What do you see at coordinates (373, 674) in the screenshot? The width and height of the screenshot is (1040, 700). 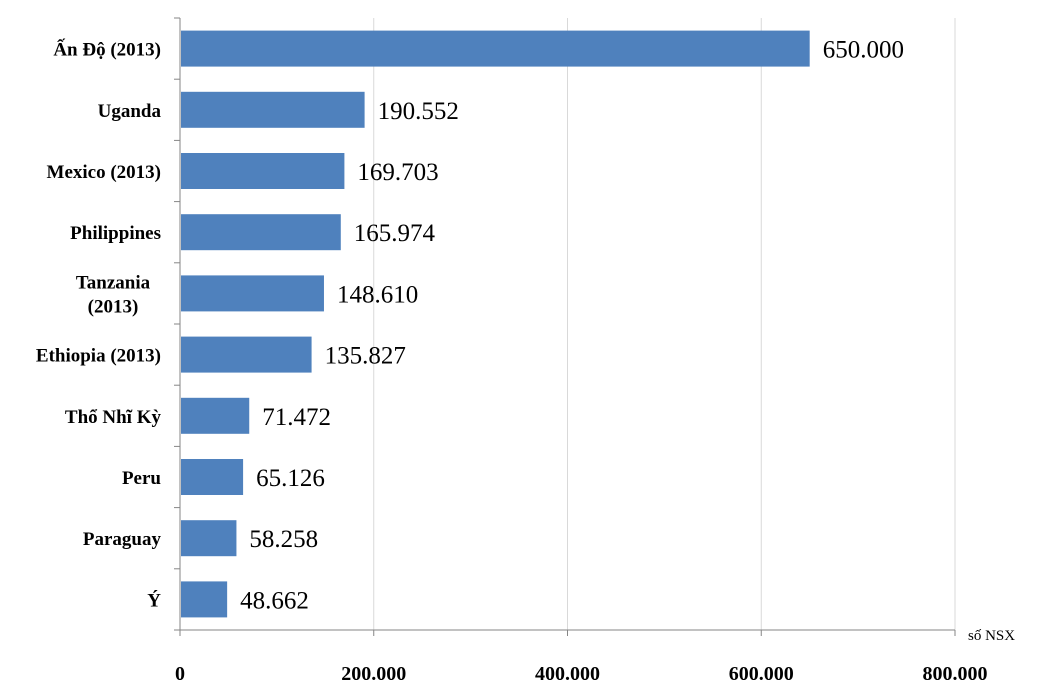 I see `x-tick-label: 200.000` at bounding box center [373, 674].